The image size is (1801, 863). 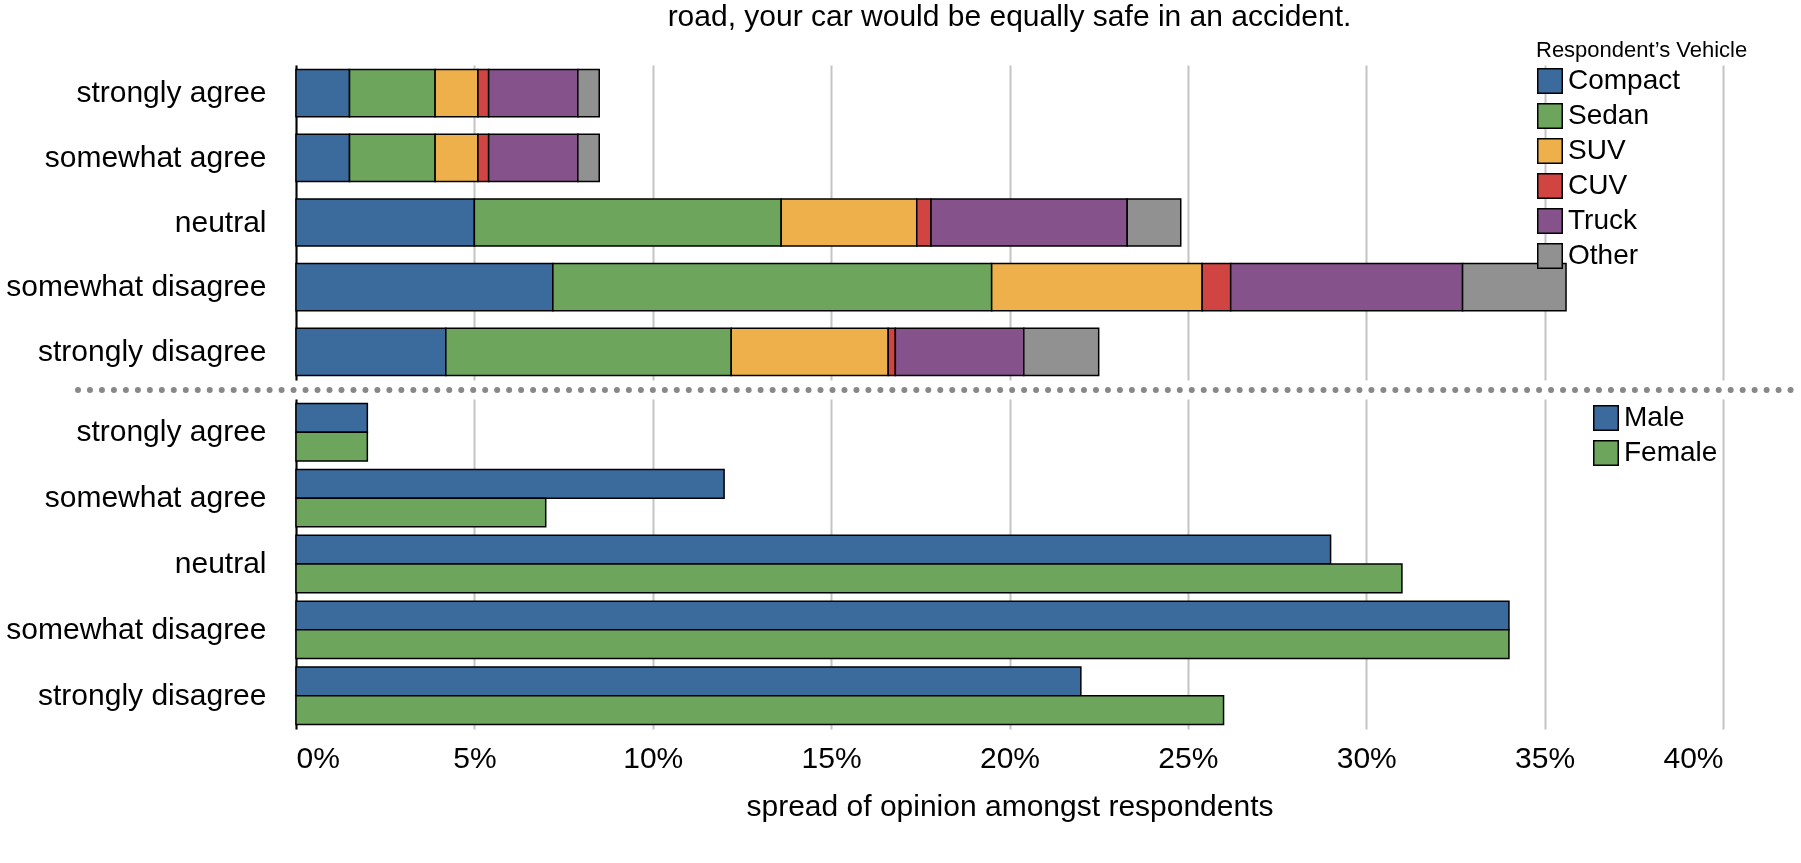 What do you see at coordinates (1366, 757) in the screenshot?
I see `x-tick-label: 30%` at bounding box center [1366, 757].